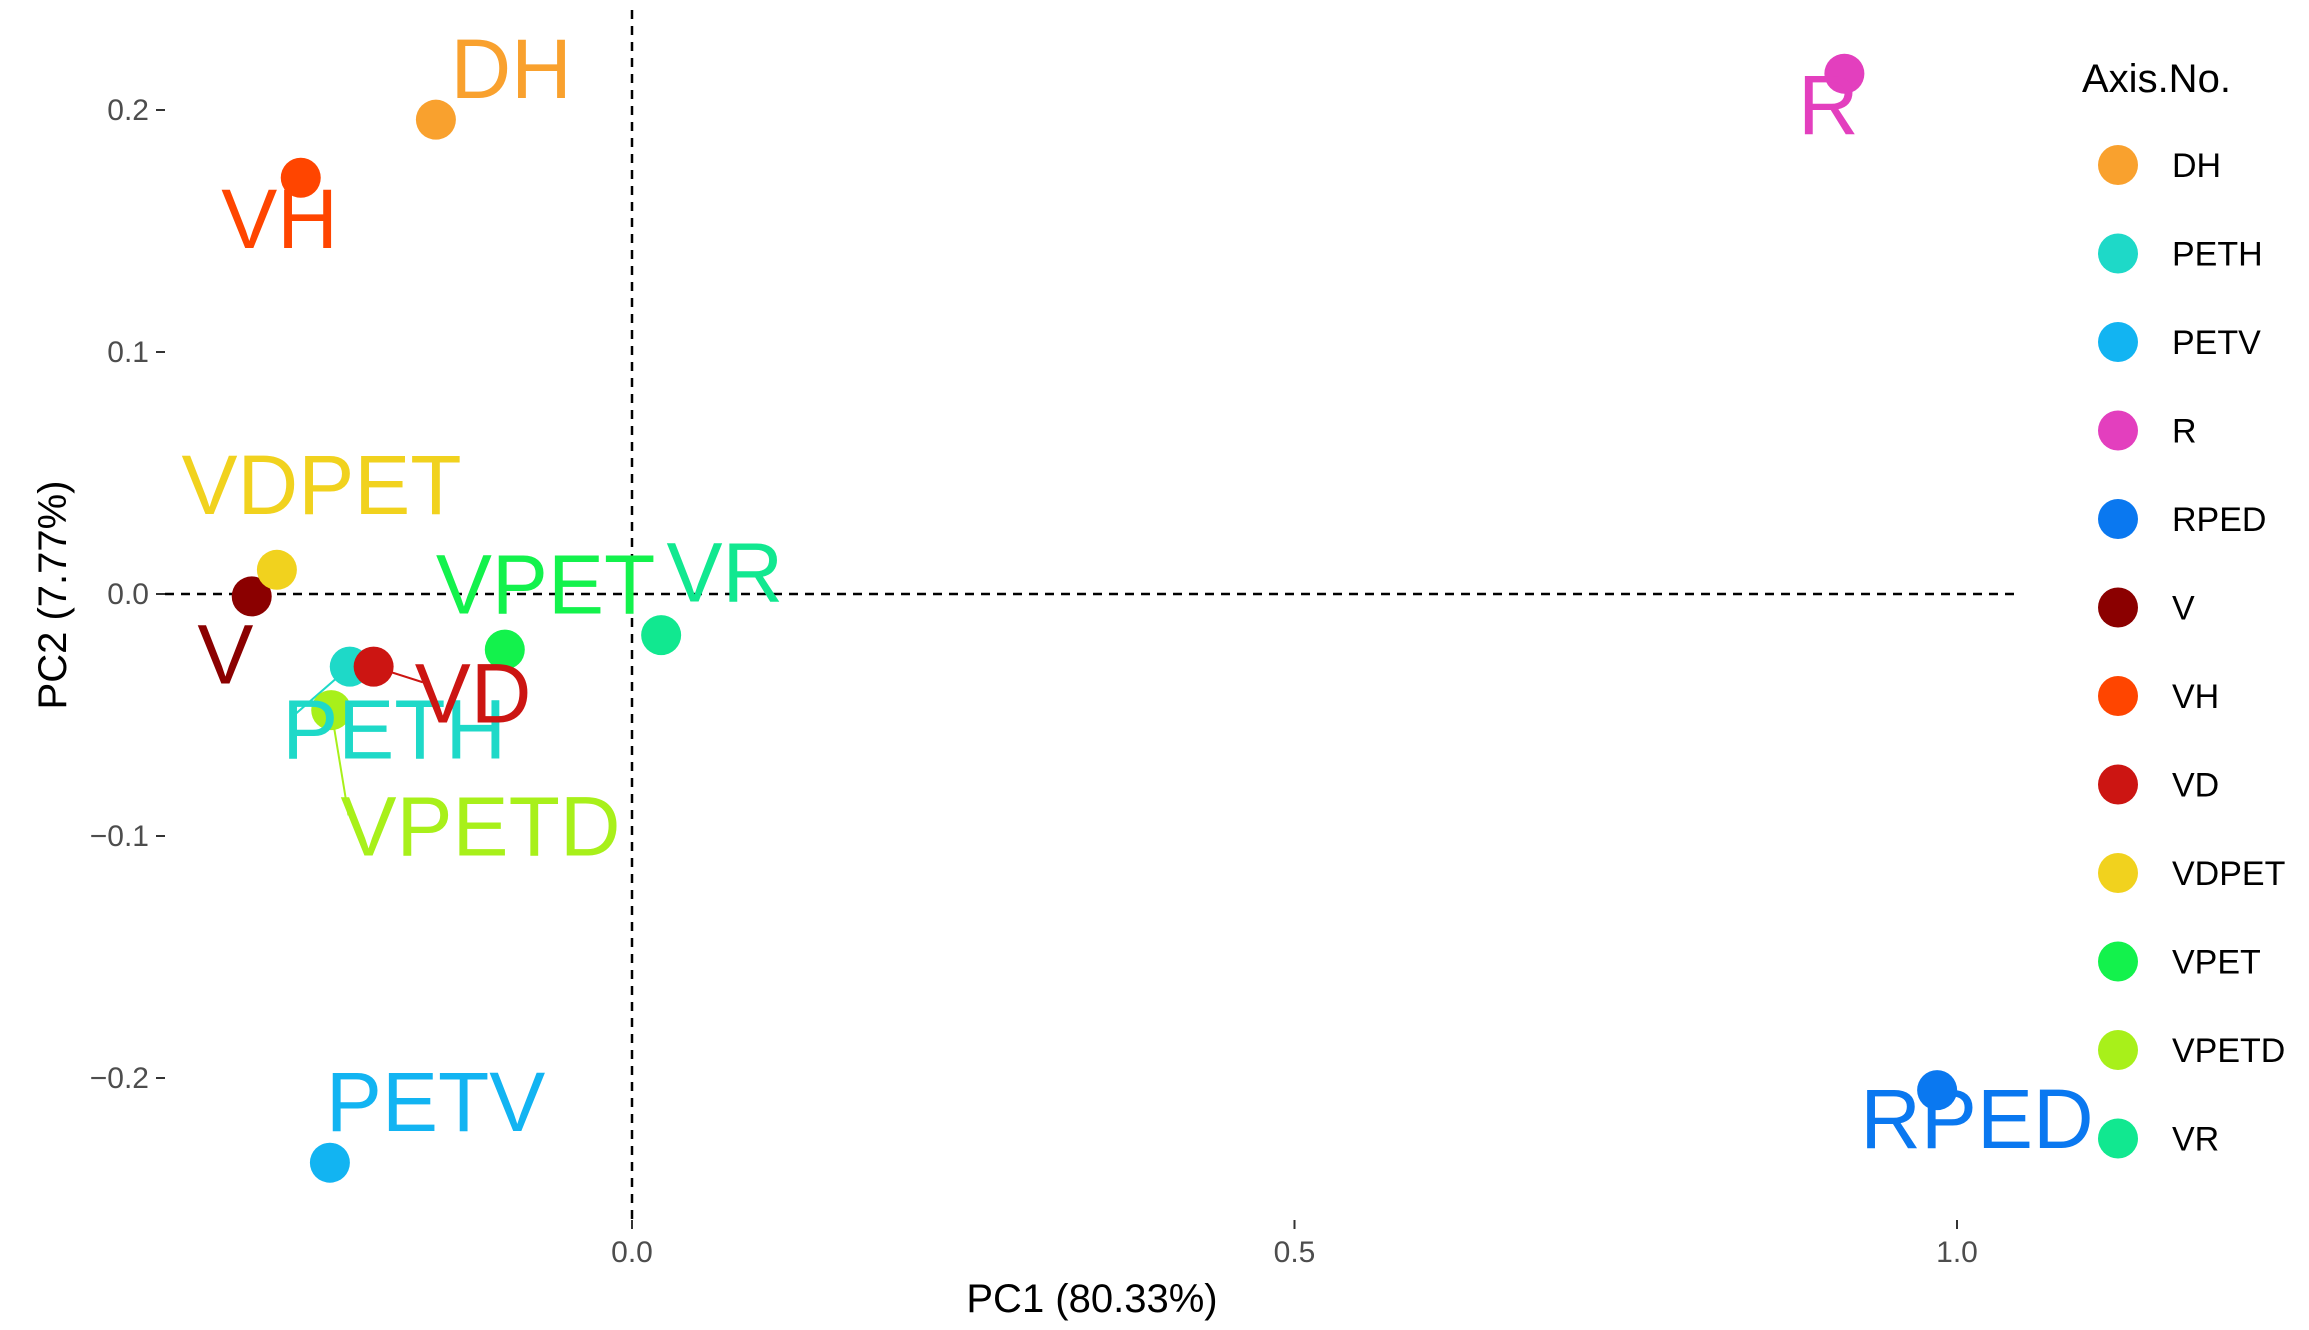 This screenshot has width=2309, height=1330. I want to click on legend-label-vr: VR, so click(2195, 1140).